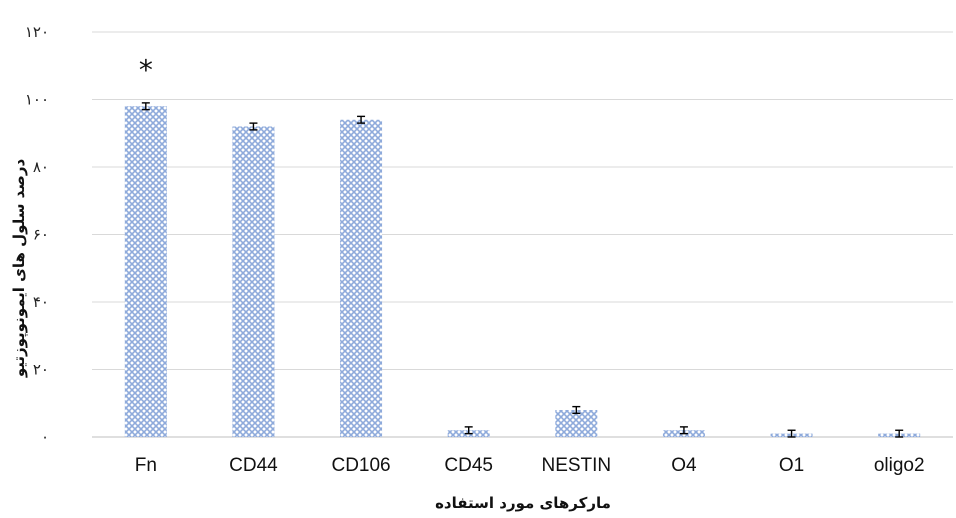 This screenshot has height=518, width=956. I want to click on x-tick-label: NESTIN, so click(576, 465).